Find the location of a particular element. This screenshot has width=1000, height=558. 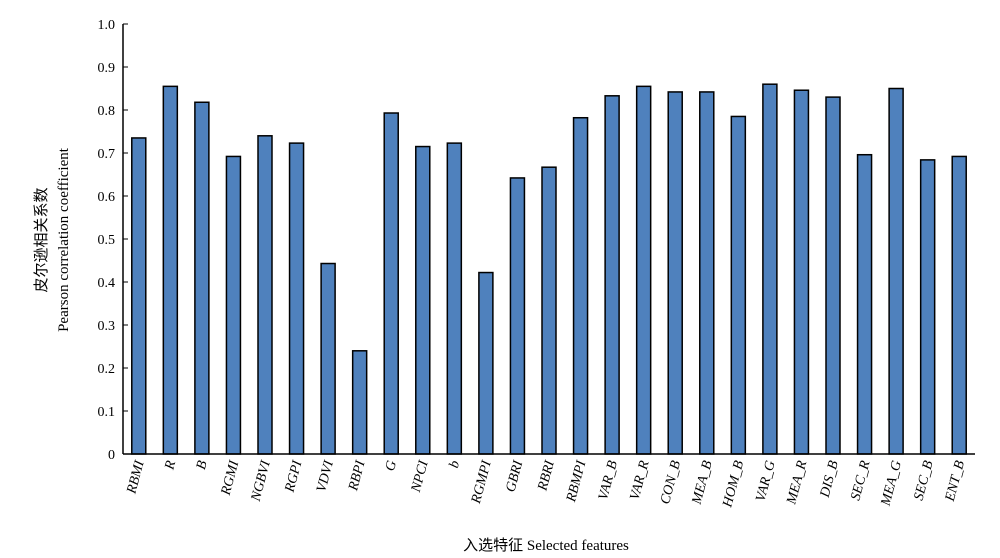

x-tick-label: RBRI is located at coordinates (546, 475).